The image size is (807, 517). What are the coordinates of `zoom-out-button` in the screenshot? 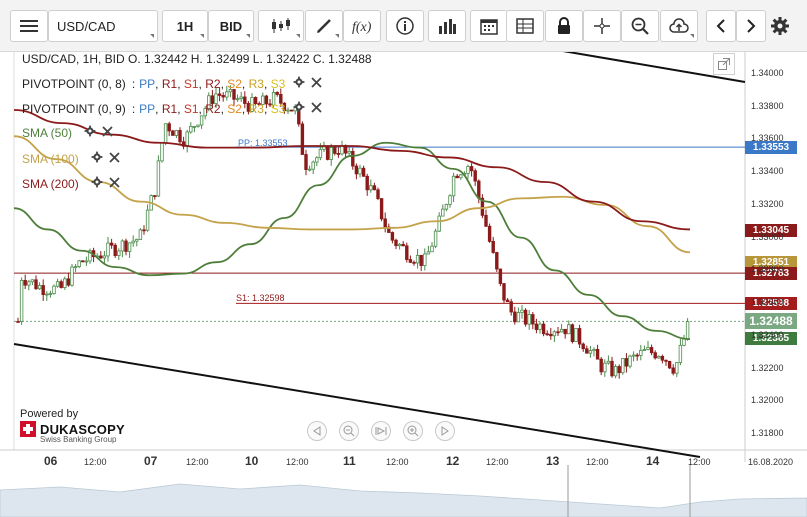 It's located at (349, 431).